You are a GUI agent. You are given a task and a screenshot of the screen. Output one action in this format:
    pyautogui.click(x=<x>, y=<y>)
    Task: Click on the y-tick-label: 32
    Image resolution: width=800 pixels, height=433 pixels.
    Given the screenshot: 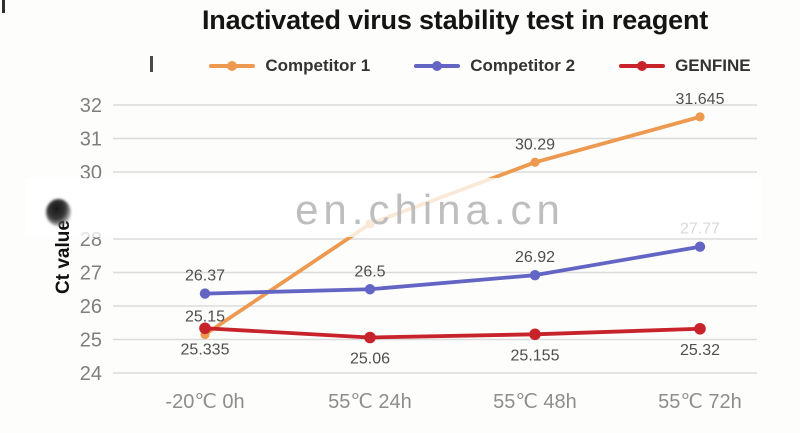 What is the action you would take?
    pyautogui.click(x=91, y=106)
    